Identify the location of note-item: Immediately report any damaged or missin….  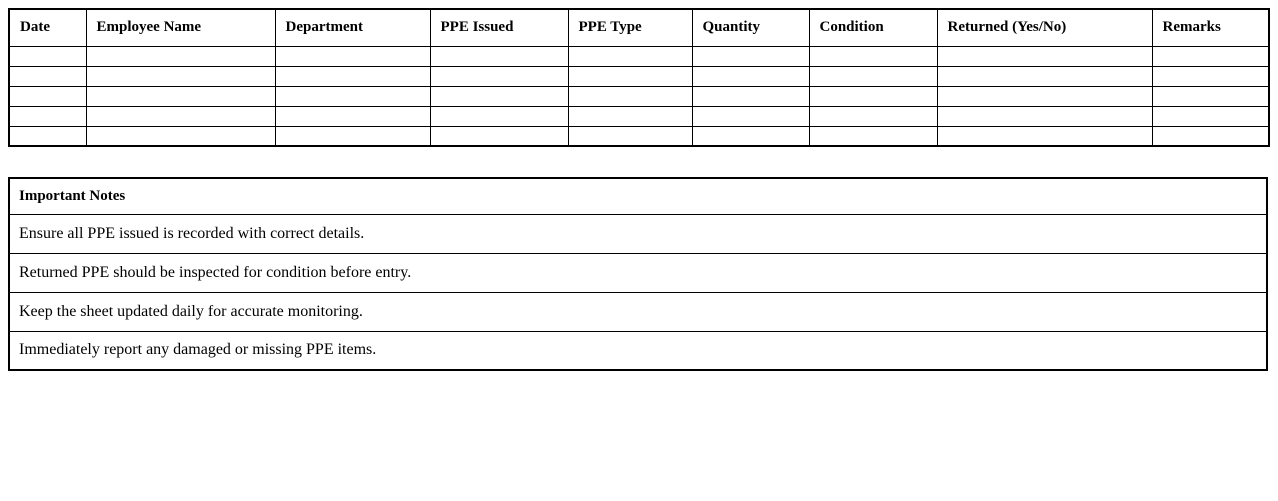
(638, 350).